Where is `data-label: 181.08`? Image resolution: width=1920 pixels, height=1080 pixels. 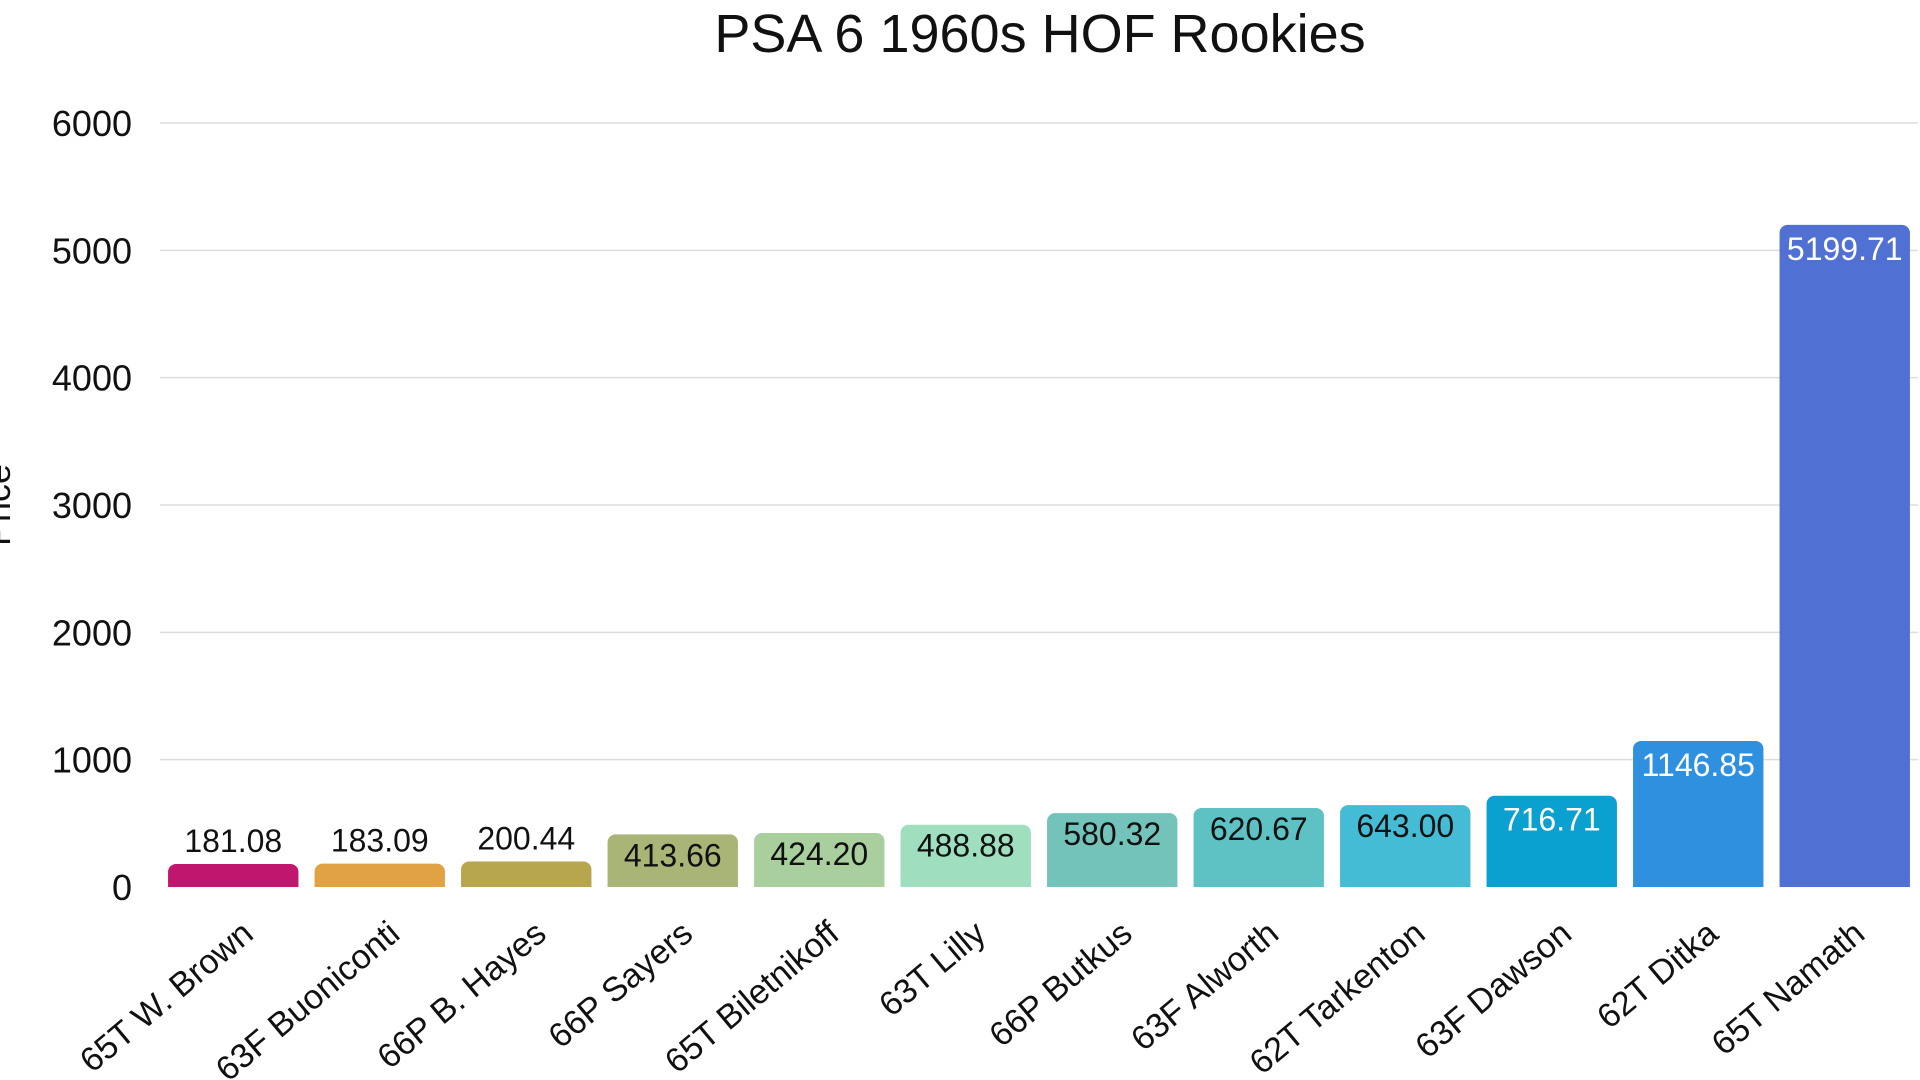
data-label: 181.08 is located at coordinates (233, 841).